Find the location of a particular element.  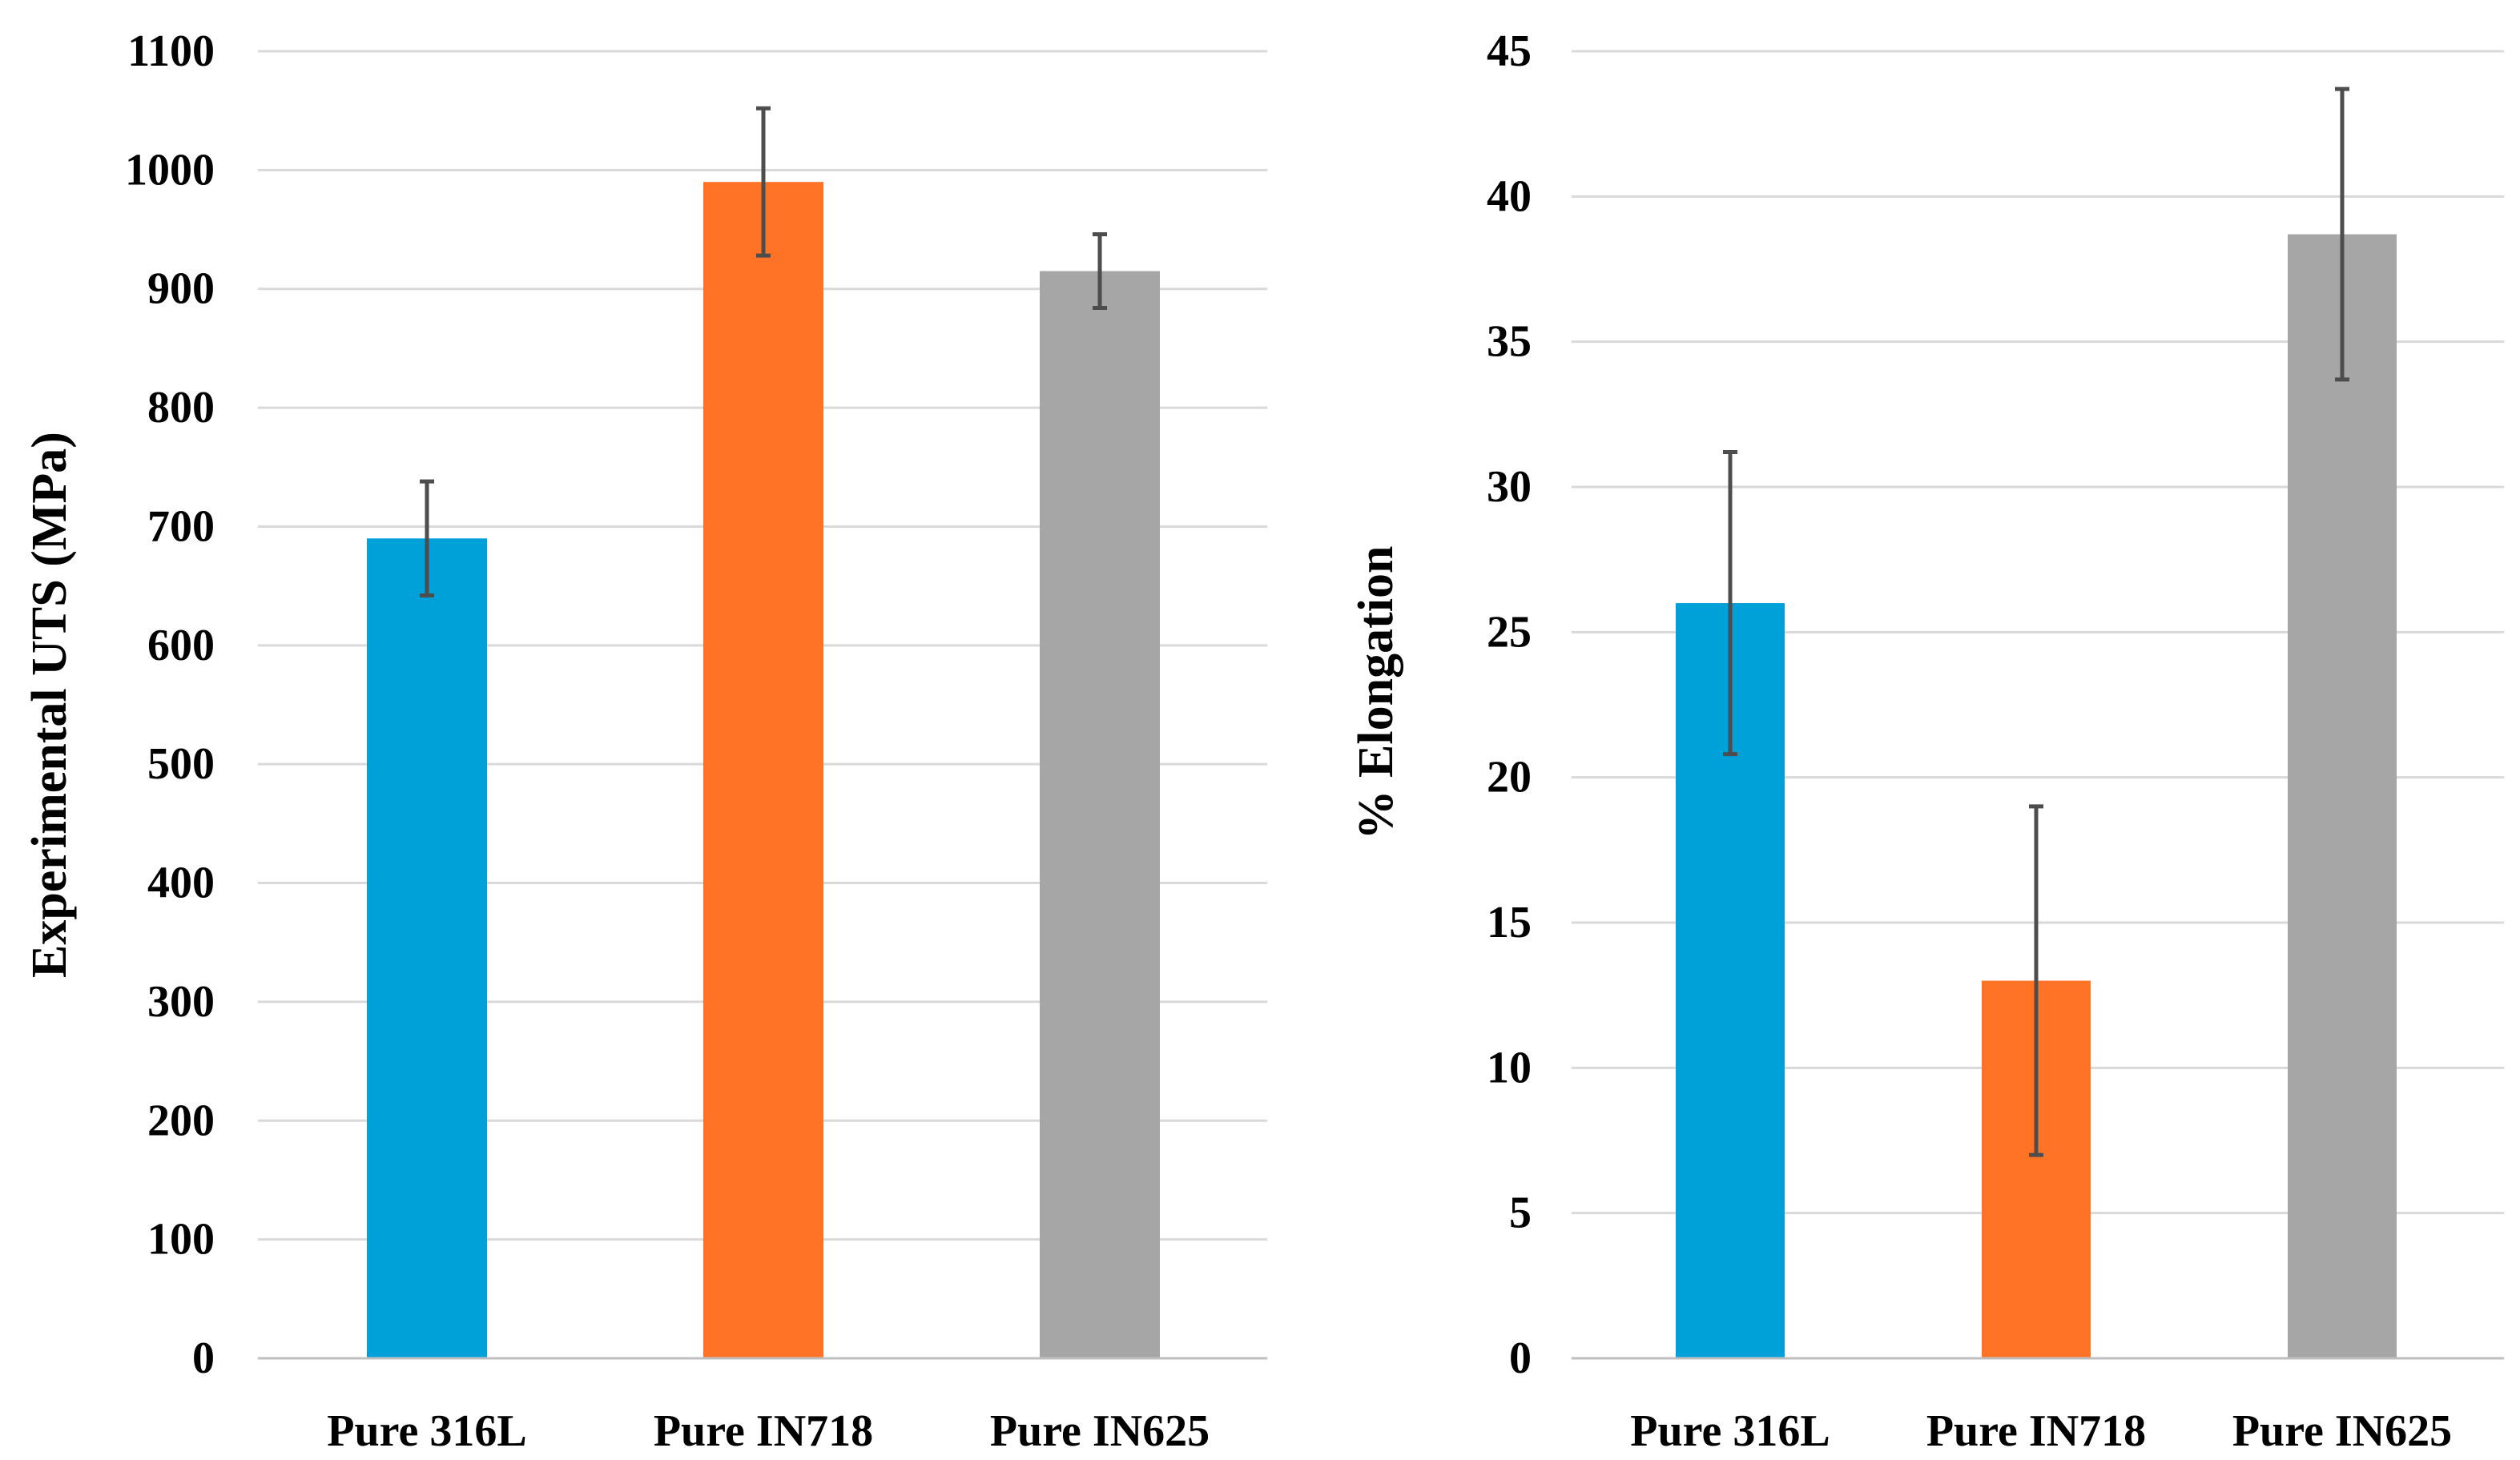

uts-y-tick-label: 1000 is located at coordinates (170, 170).